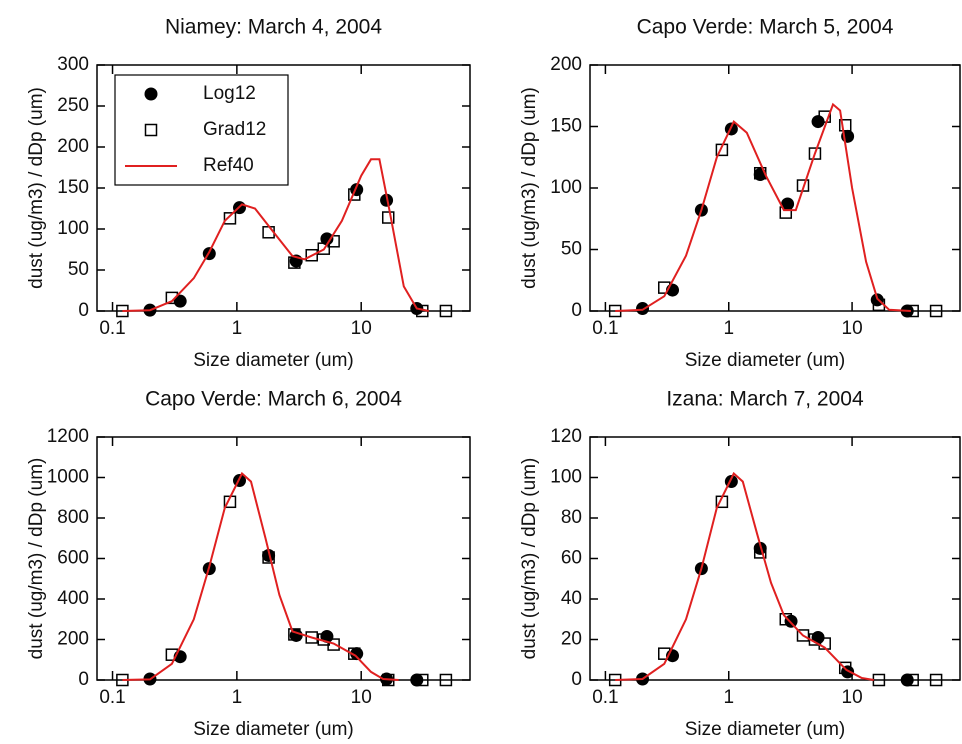 The width and height of the screenshot is (962, 744). Describe the element at coordinates (571, 558) in the screenshot. I see `y-tick-label: 60` at that location.